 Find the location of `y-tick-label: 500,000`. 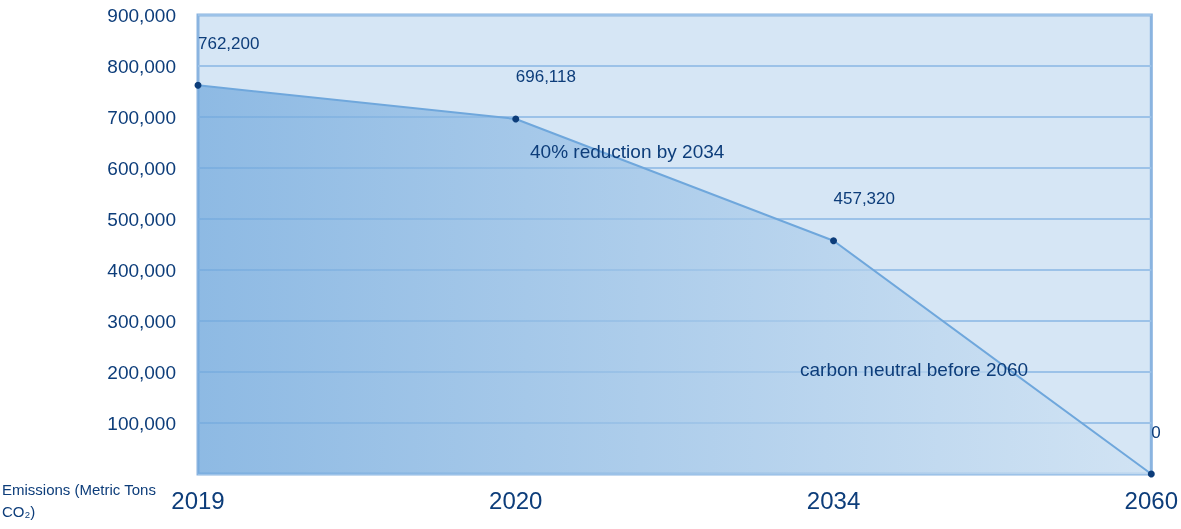

y-tick-label: 500,000 is located at coordinates (141, 219).